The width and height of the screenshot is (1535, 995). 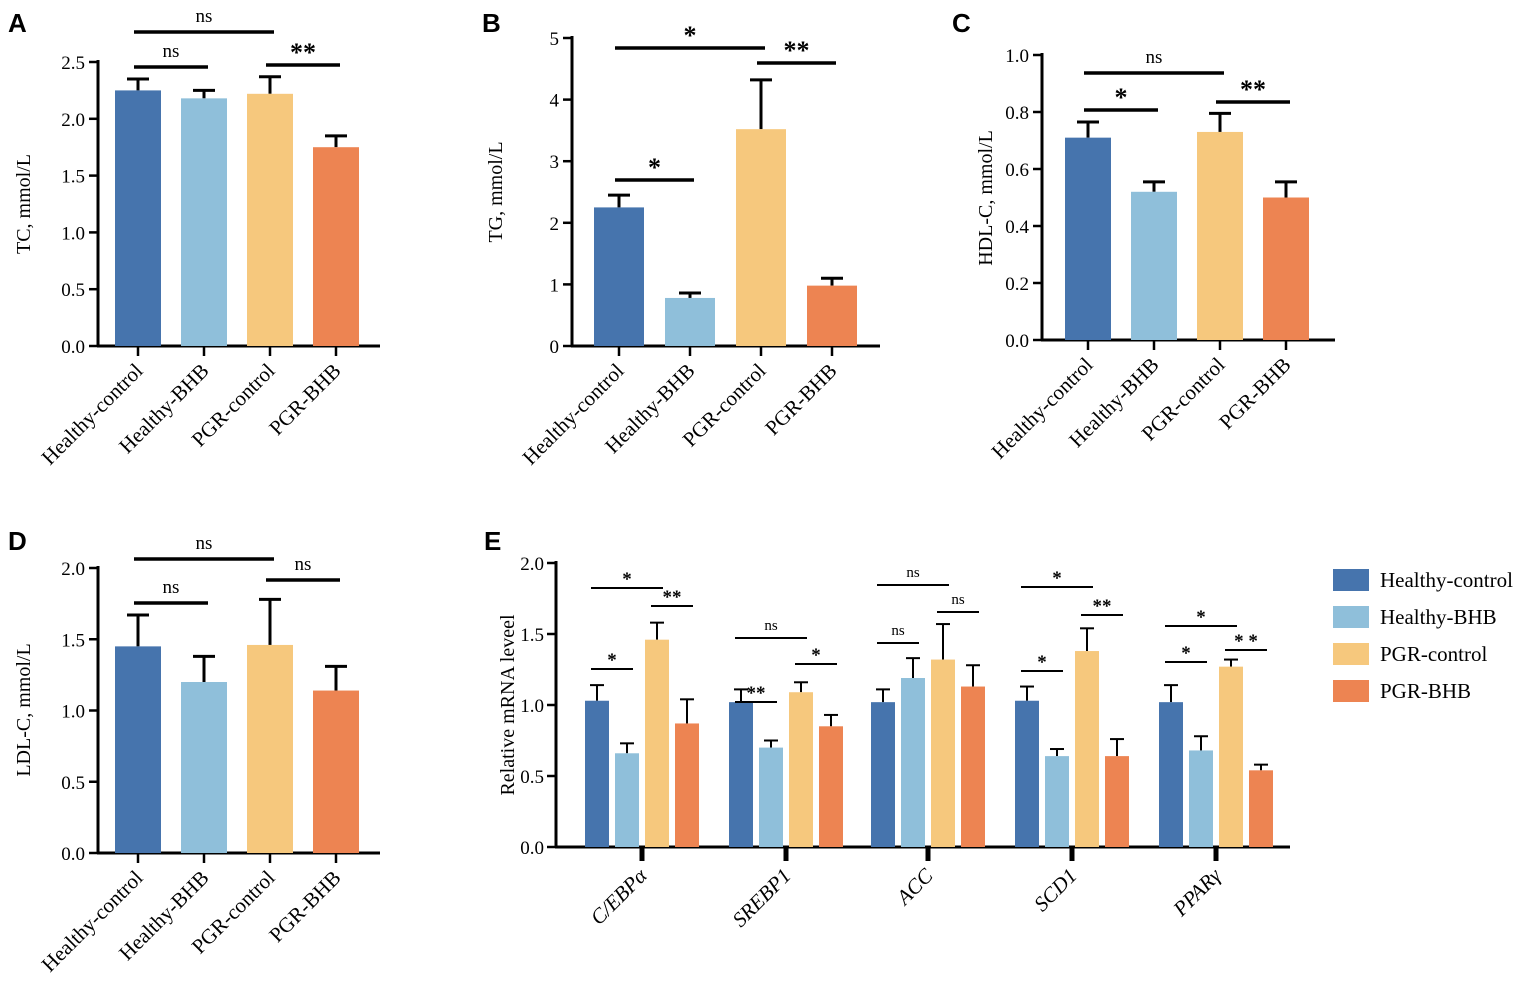 What do you see at coordinates (1425, 691) in the screenshot?
I see `legend-label: PGR-BHB` at bounding box center [1425, 691].